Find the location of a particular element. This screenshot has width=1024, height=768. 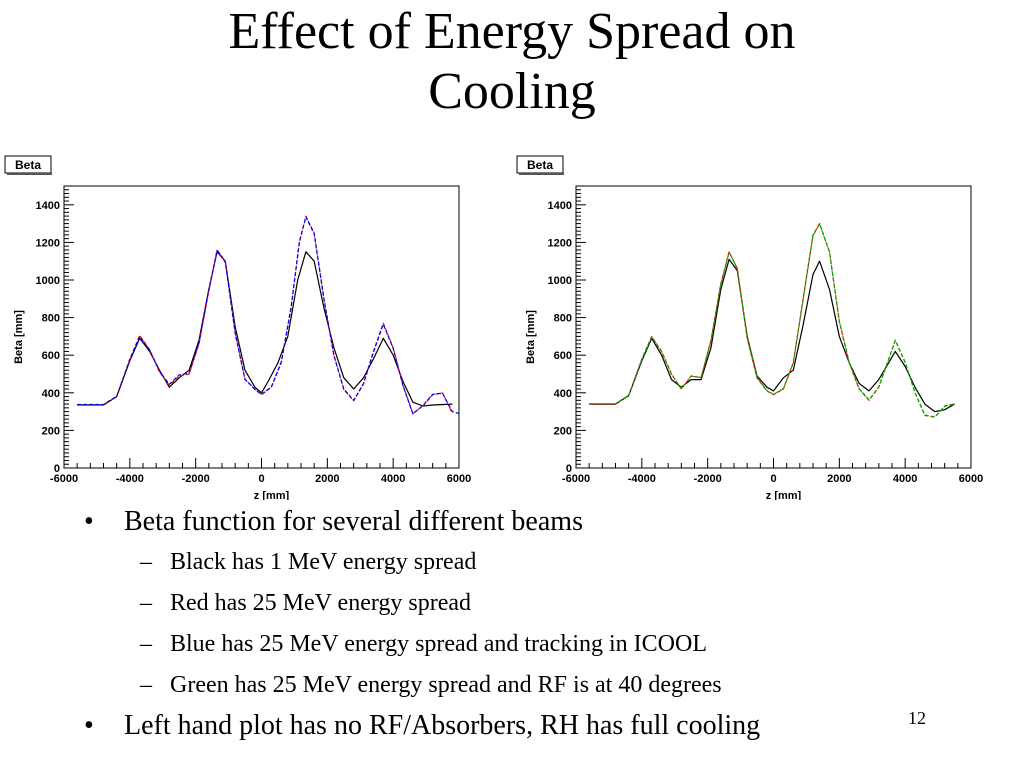

sub-bullet-text: Red has 25 MeV energy spread is located at coordinates (321, 603).